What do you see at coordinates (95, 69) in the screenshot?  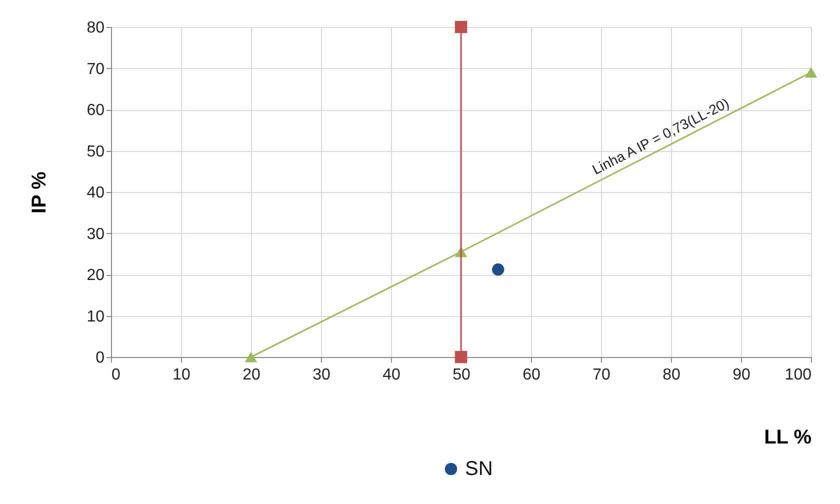 I see `y-tick-label: 70` at bounding box center [95, 69].